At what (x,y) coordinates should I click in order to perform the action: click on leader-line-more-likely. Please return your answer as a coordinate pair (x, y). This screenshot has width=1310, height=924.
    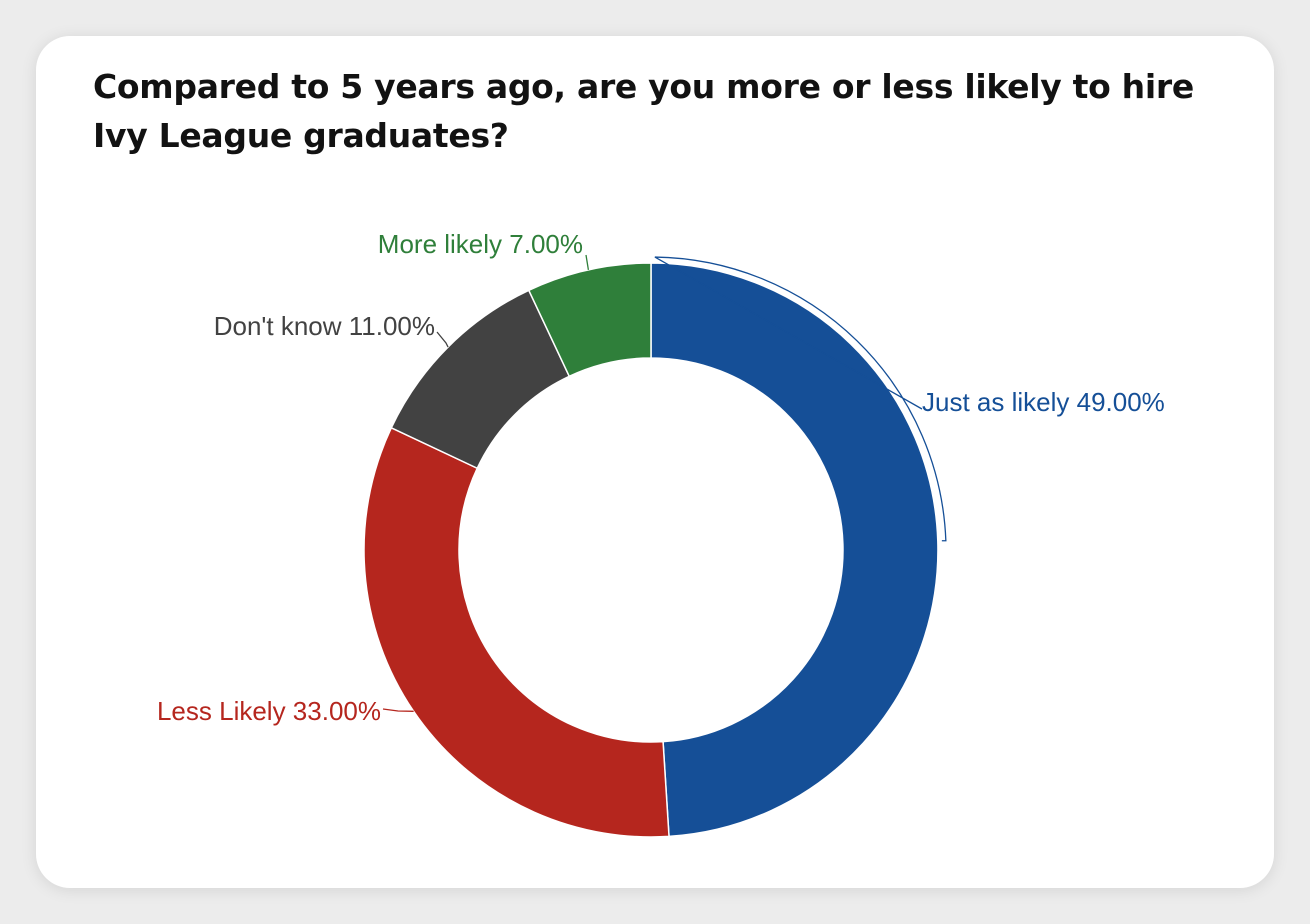
    Looking at the image, I should click on (587, 262).